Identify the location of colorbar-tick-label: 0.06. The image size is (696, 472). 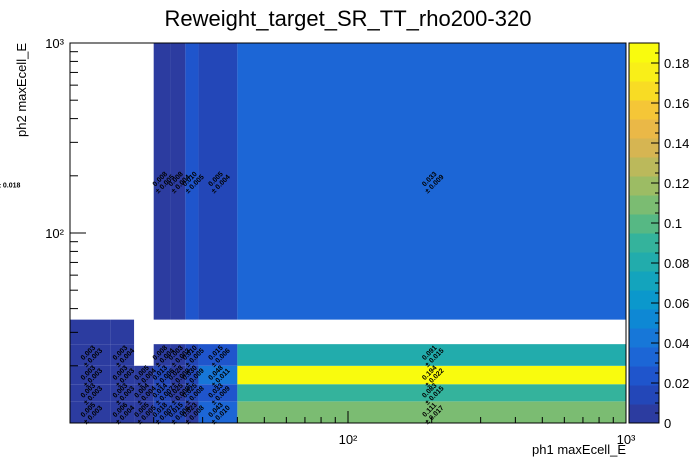
(676, 303).